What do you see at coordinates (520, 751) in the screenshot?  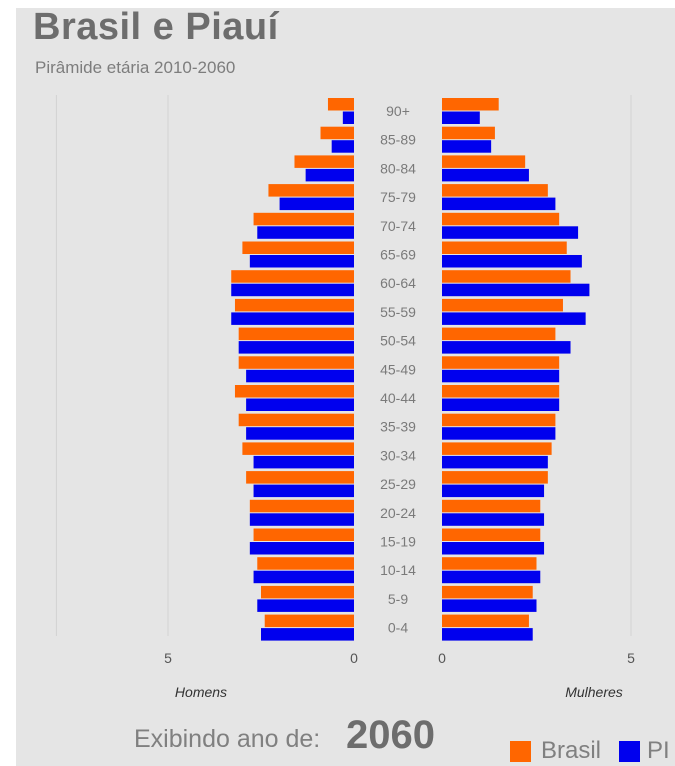 I see `legend-swatch-brasil` at bounding box center [520, 751].